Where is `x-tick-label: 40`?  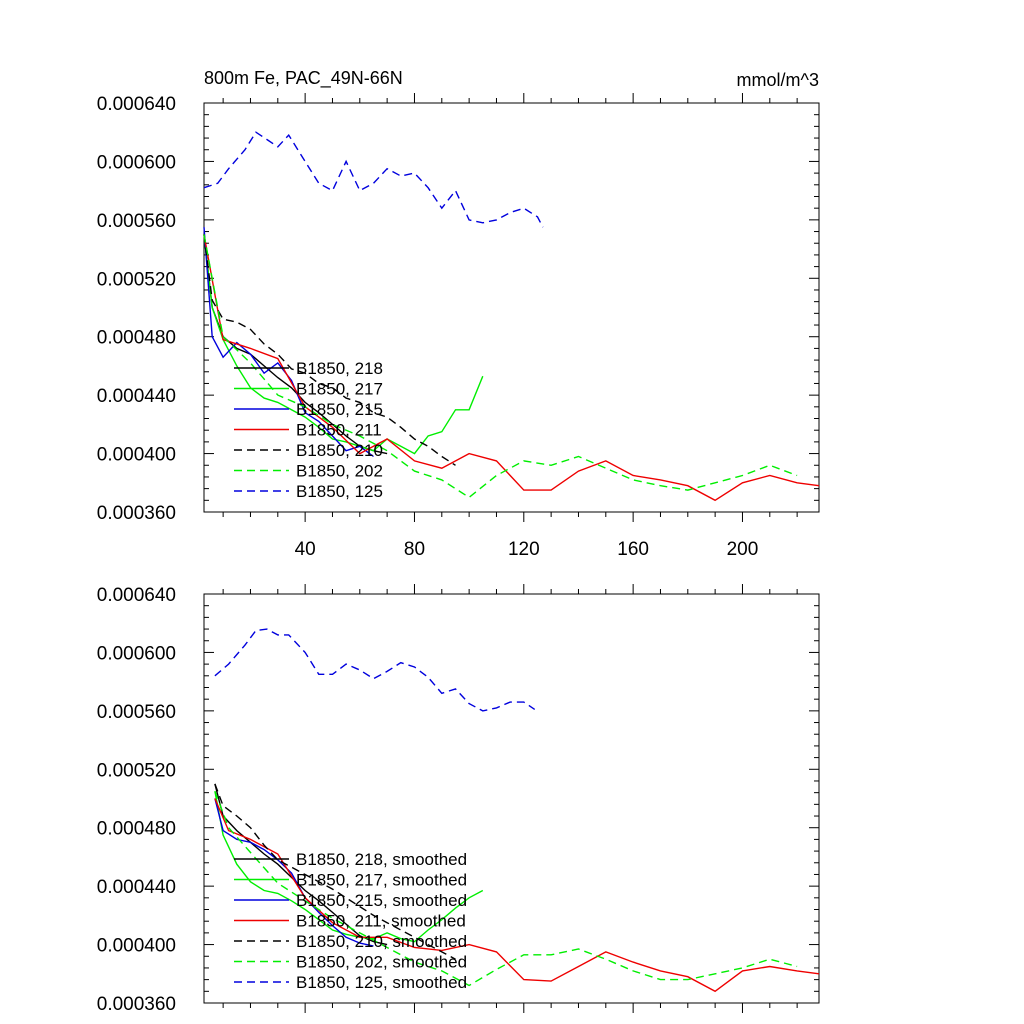 x-tick-label: 40 is located at coordinates (305, 549).